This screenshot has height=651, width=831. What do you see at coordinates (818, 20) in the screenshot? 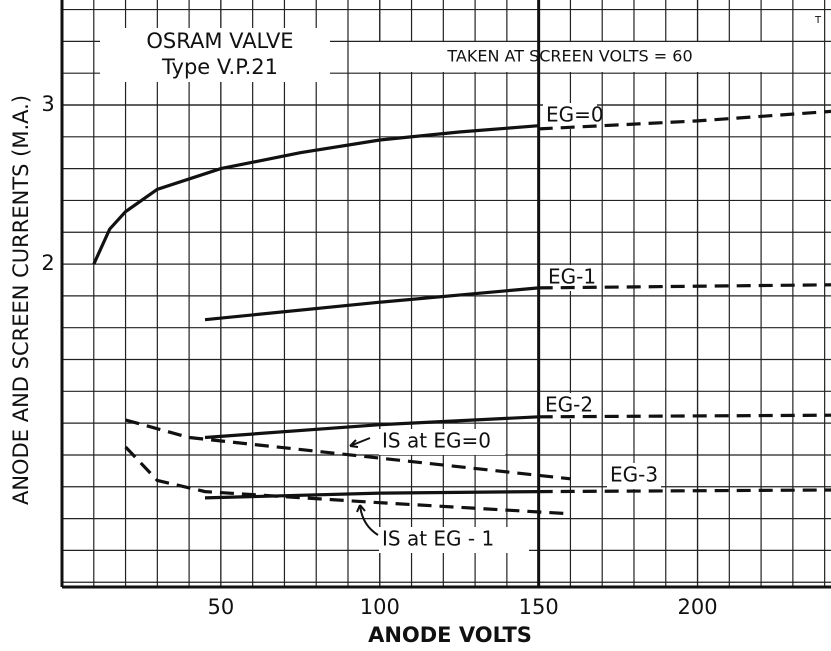
I see `corner-mark: T` at bounding box center [818, 20].